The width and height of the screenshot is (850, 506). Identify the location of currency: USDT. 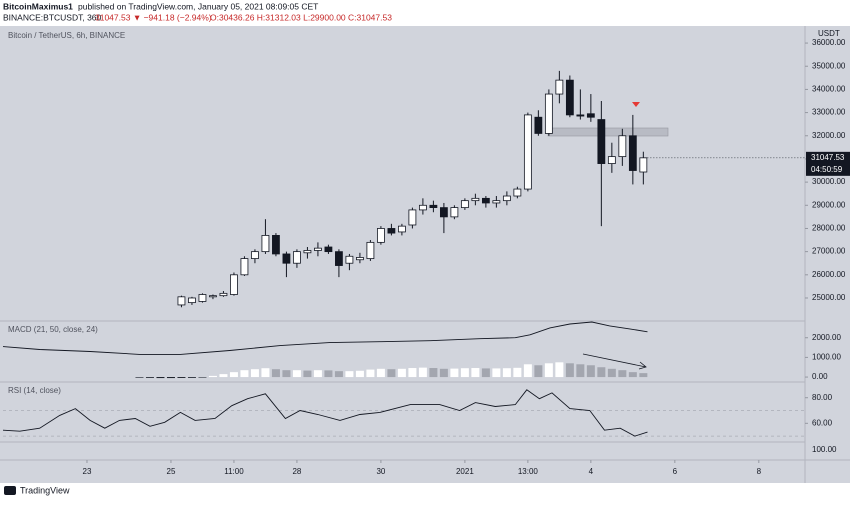
(829, 33).